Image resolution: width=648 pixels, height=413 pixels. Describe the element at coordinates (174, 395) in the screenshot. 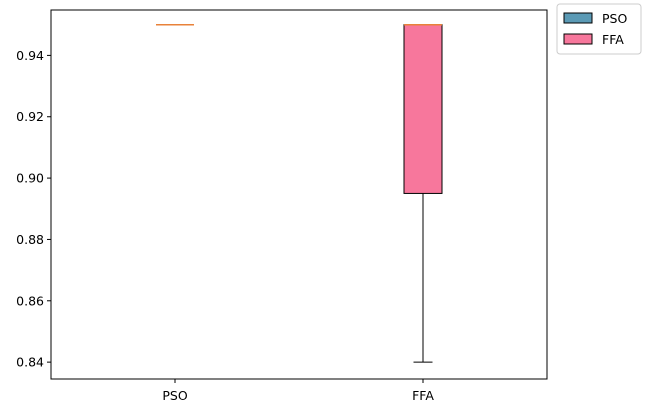

I see `x-tick-label: PSO` at that location.